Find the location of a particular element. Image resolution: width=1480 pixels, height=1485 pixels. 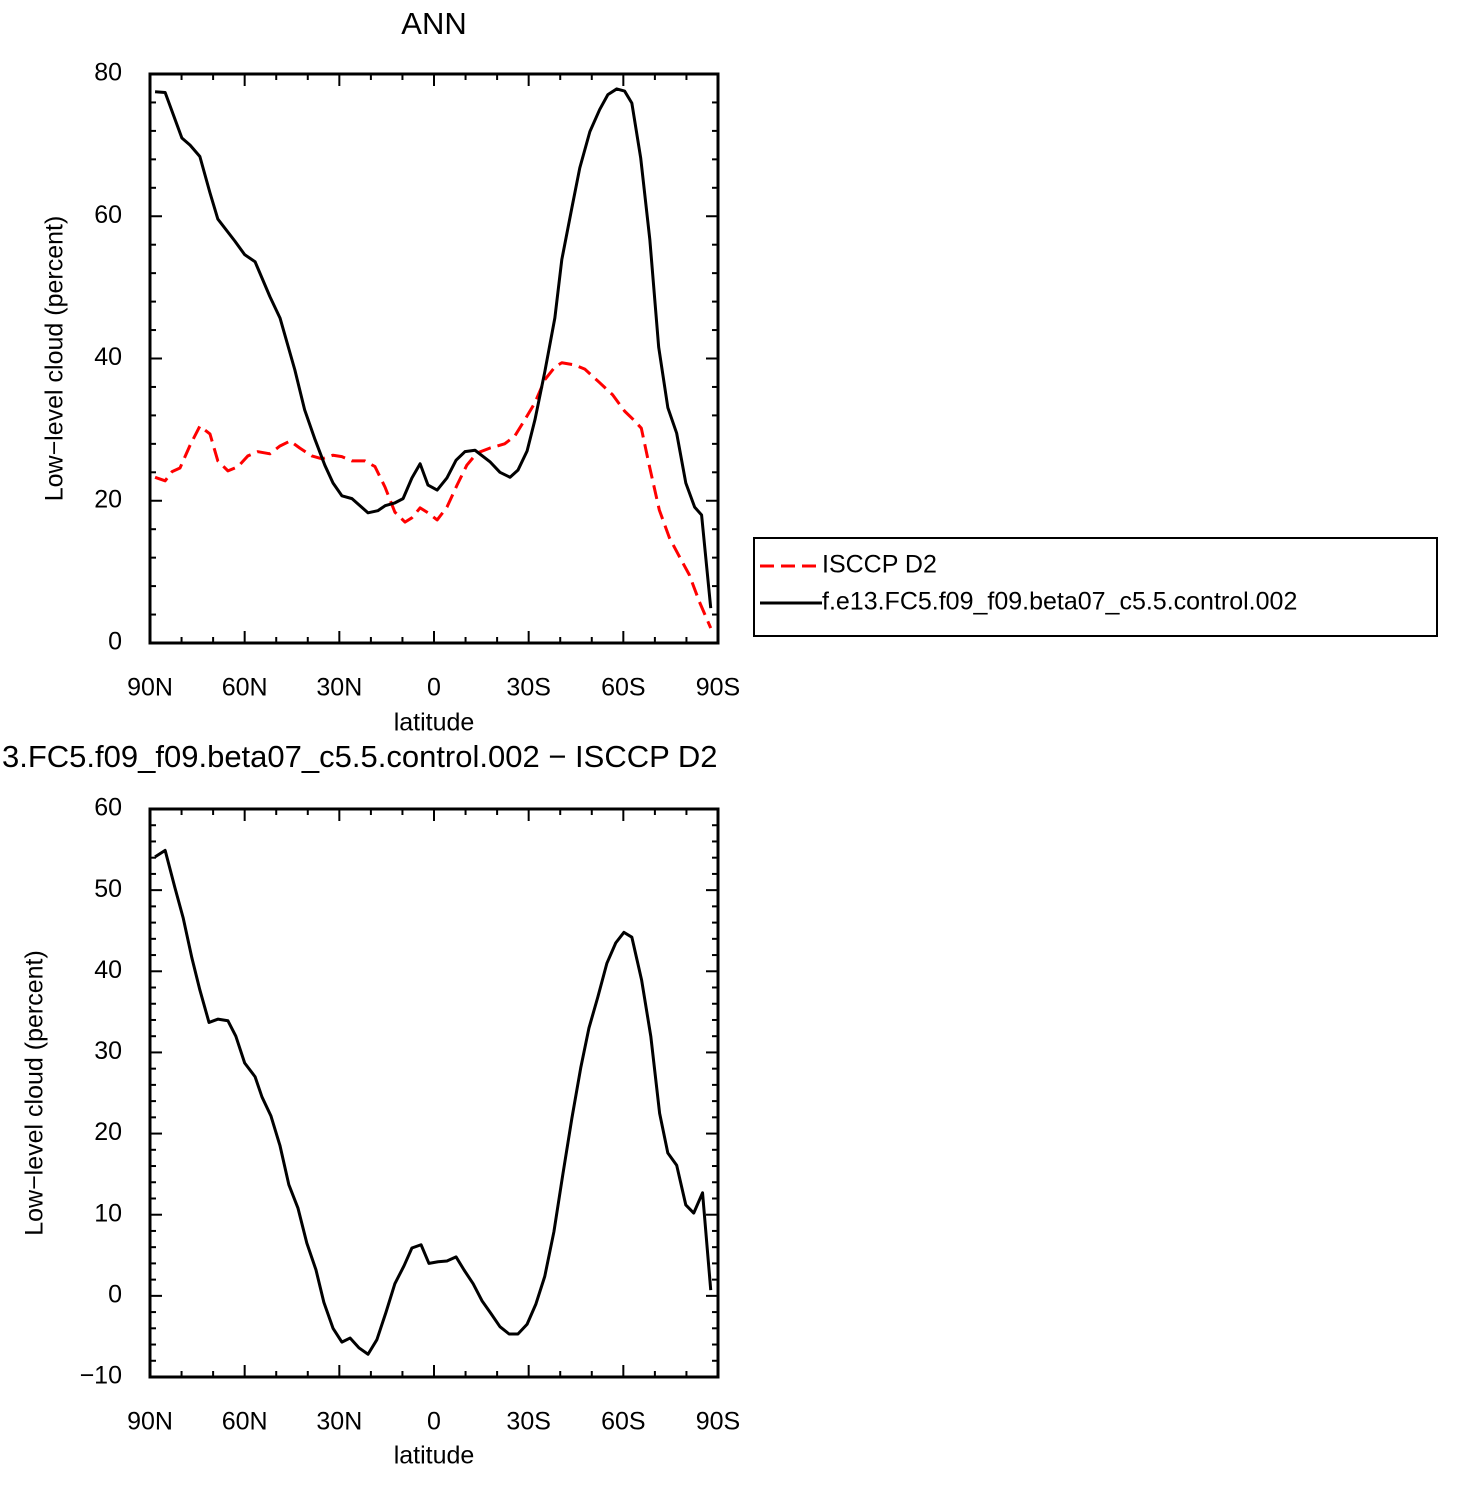

legend-label: ISCCP D2 is located at coordinates (879, 565).